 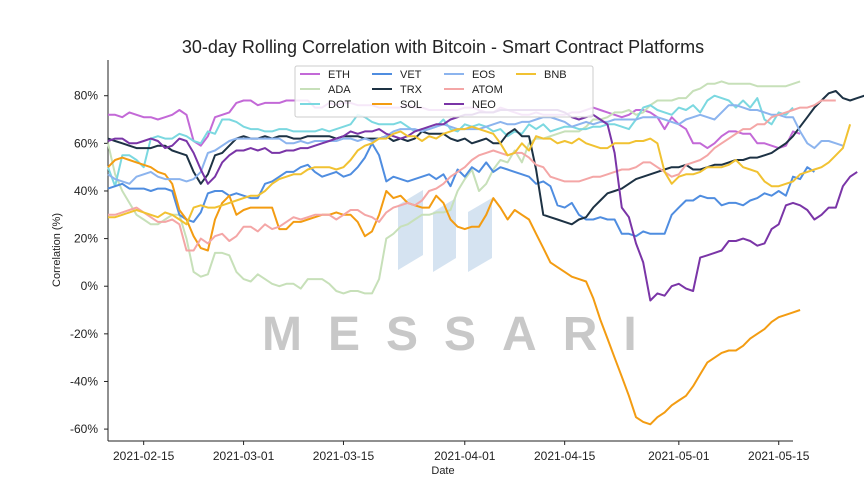 What do you see at coordinates (411, 75) in the screenshot?
I see `legend-label-vet: VET` at bounding box center [411, 75].